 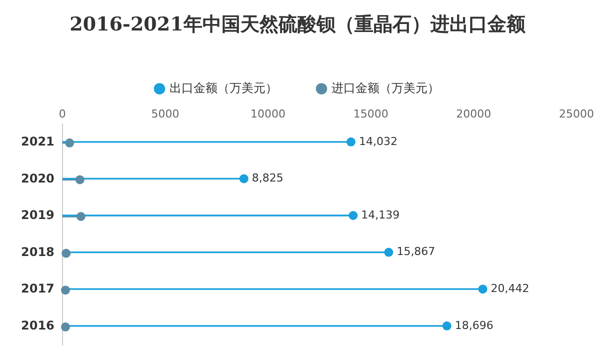 I want to click on y-tick-label: 2017, so click(x=37, y=289).